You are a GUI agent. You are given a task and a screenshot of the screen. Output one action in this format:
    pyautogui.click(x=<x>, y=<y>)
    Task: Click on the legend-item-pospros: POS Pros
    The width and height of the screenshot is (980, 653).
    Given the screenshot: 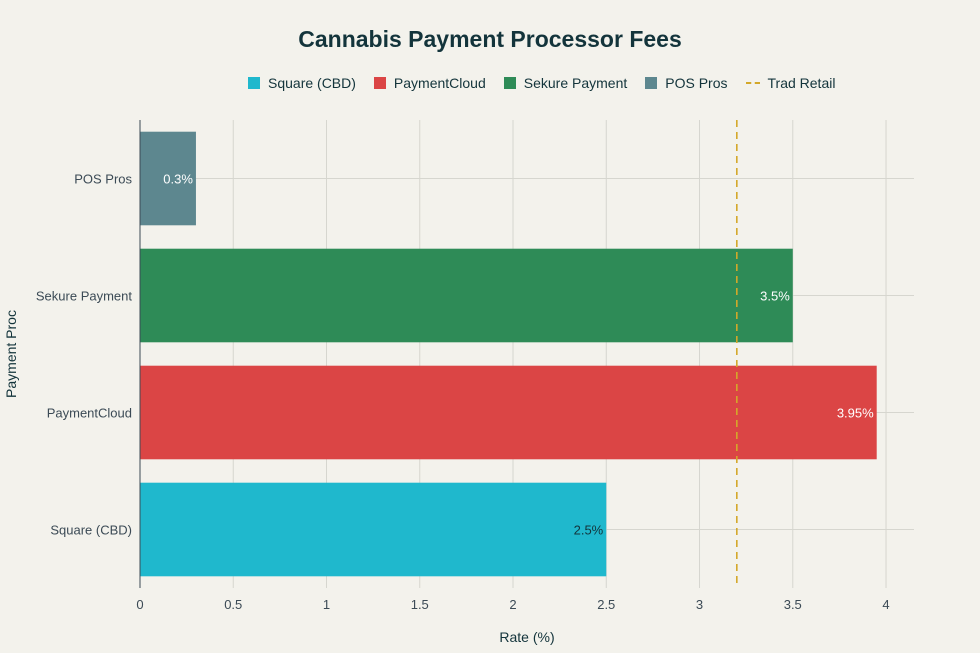 What is the action you would take?
    pyautogui.click(x=686, y=83)
    